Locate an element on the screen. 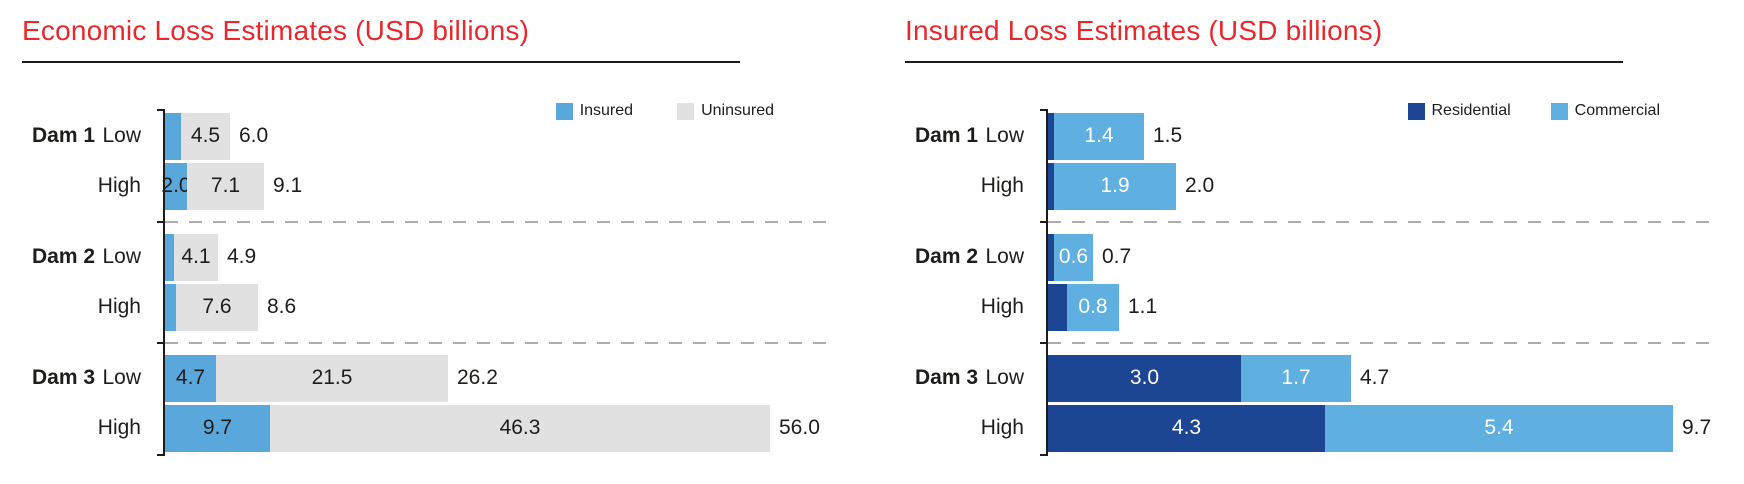 The image size is (1744, 484). bar-segment-commercial: 5.4 is located at coordinates (1499, 428).